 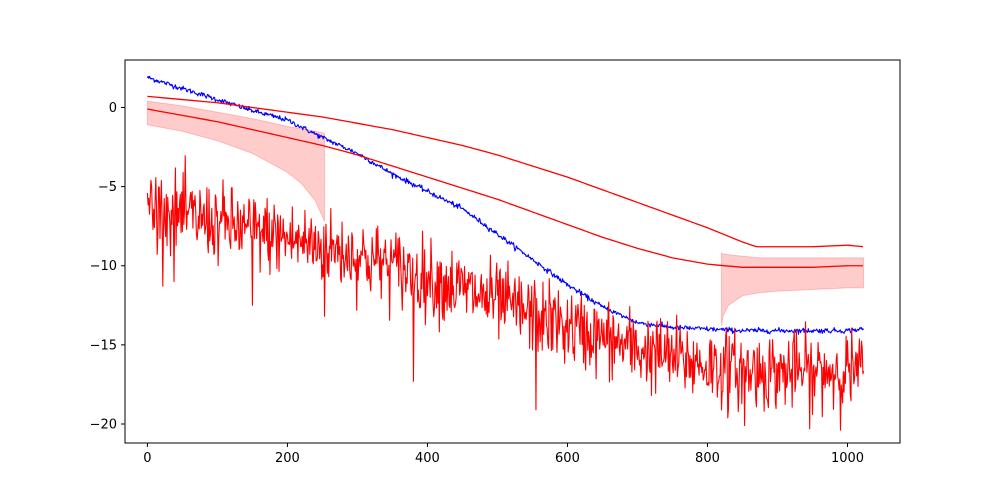 I want to click on x-tick-label: 1000, so click(x=847, y=458).